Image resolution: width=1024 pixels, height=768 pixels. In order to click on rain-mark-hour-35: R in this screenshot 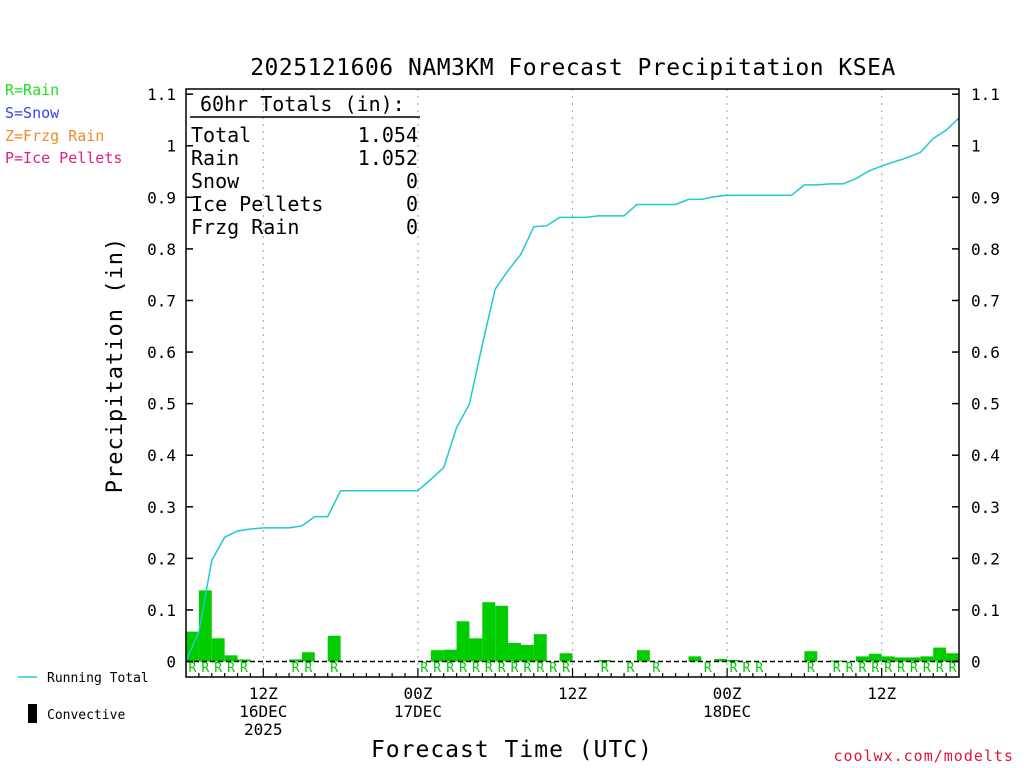, I will do `click(631, 668)`.